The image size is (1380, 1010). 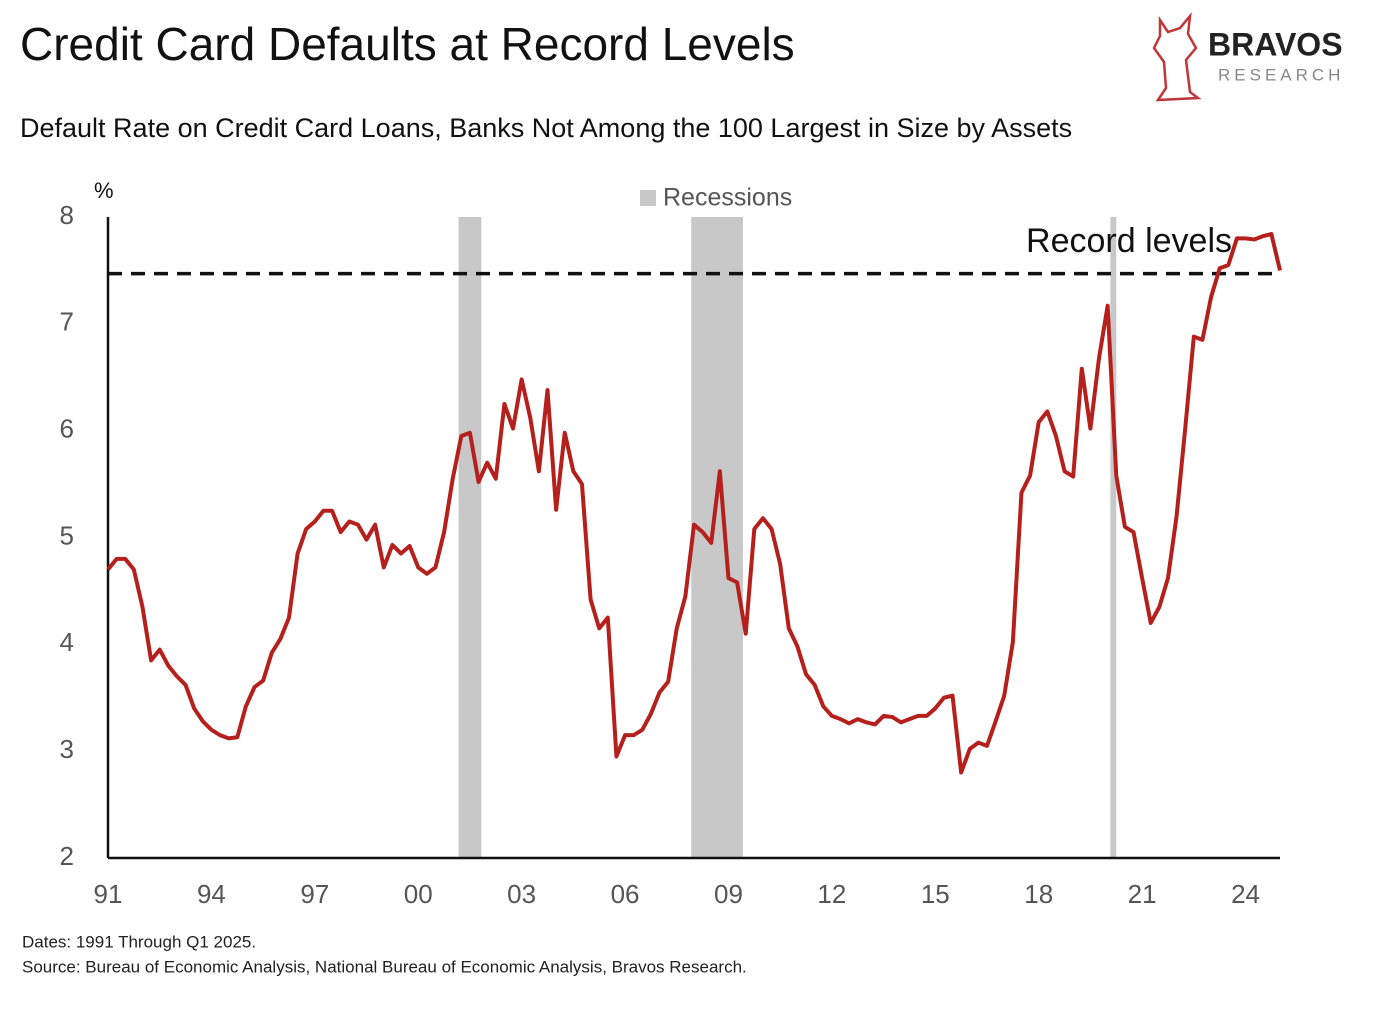 I want to click on y-unit: %, so click(x=104, y=190).